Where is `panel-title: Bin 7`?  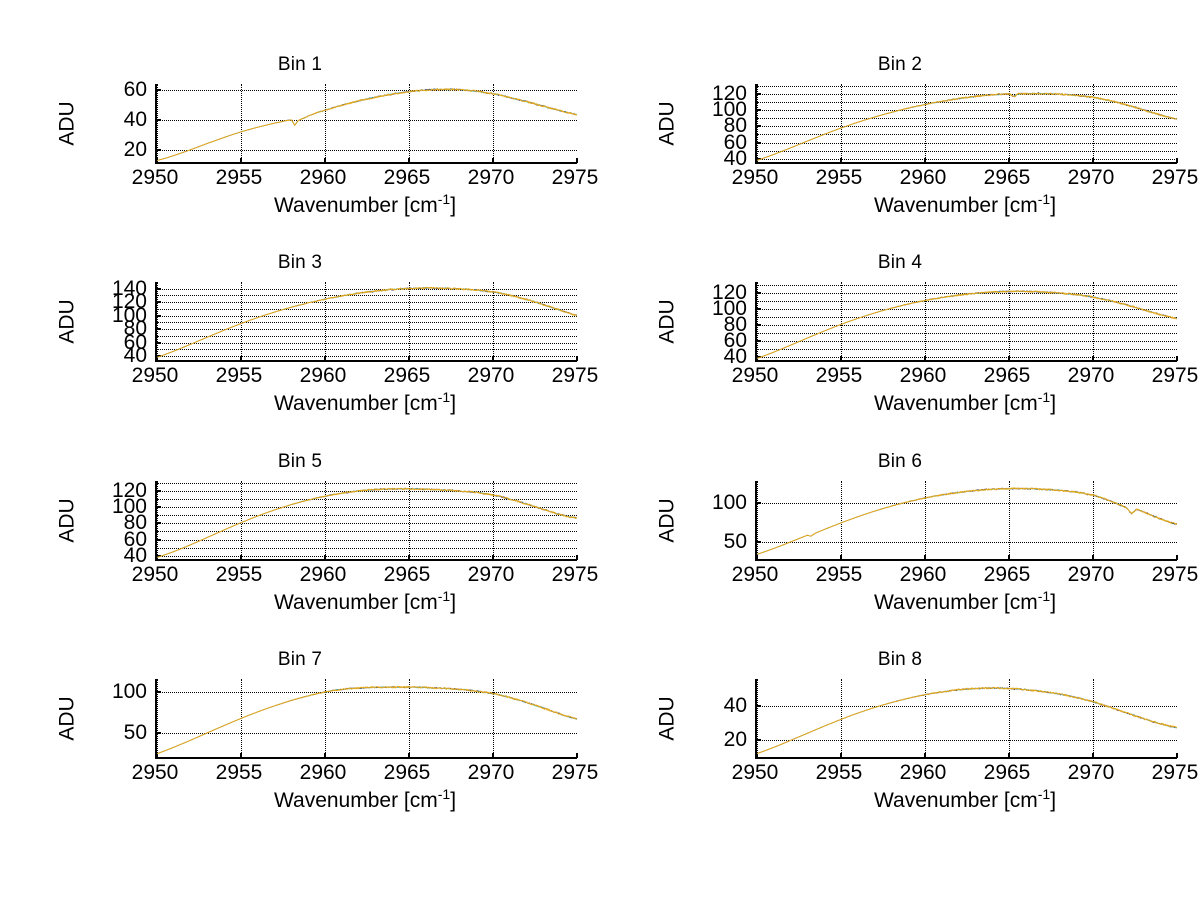
panel-title: Bin 7 is located at coordinates (300, 659).